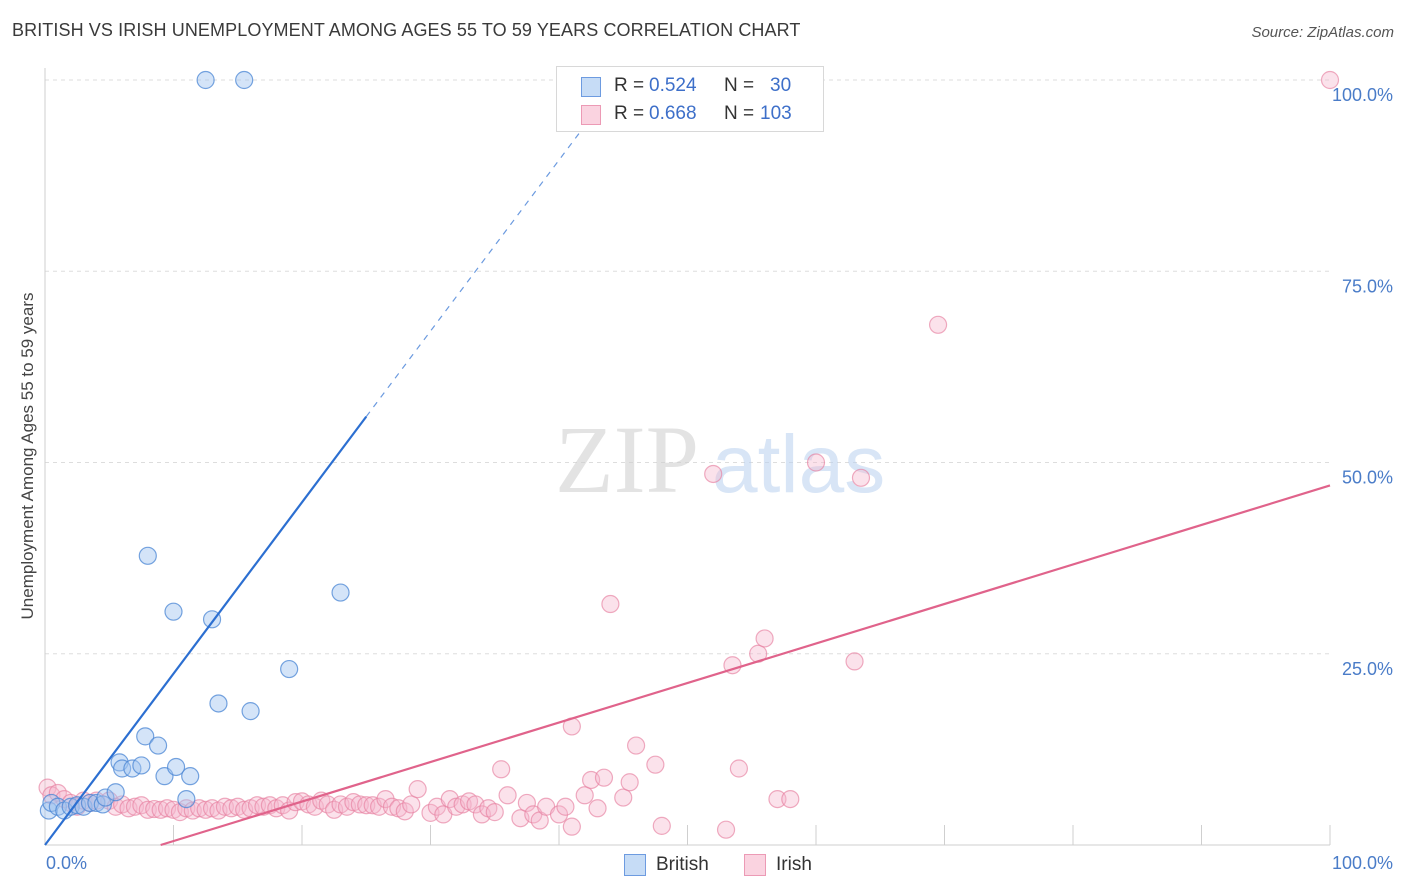  I want to click on watermark-zip: ZIP, so click(627, 459).